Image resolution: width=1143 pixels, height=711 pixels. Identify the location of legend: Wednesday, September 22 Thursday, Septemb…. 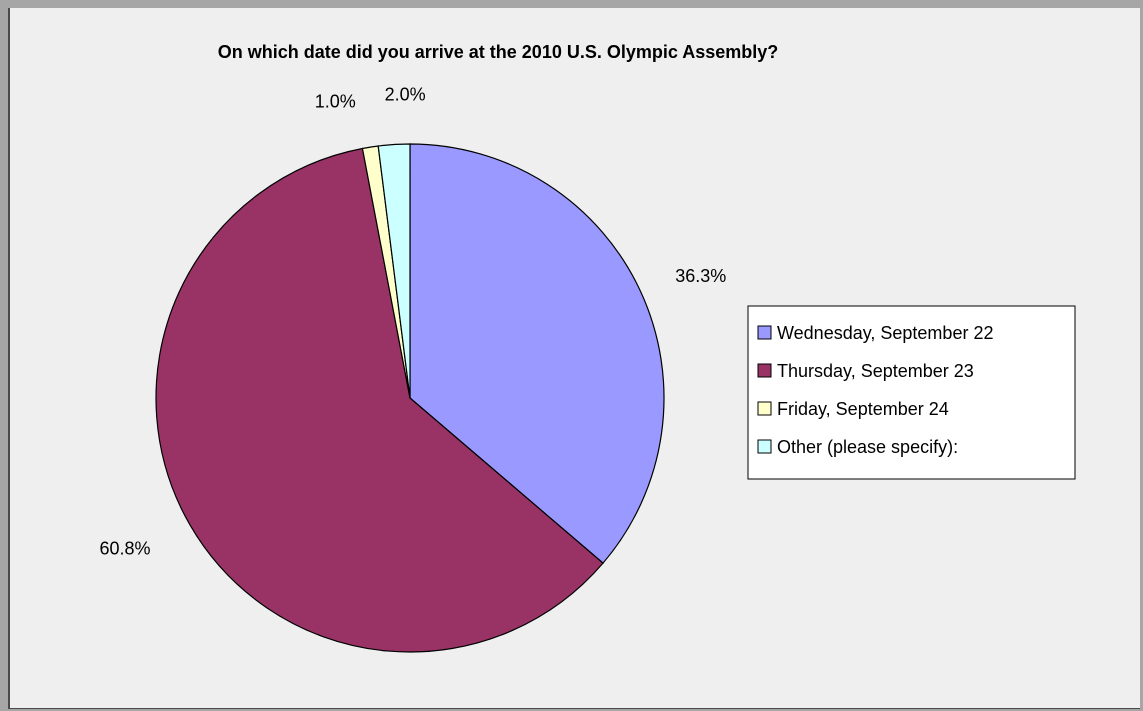
(911, 392).